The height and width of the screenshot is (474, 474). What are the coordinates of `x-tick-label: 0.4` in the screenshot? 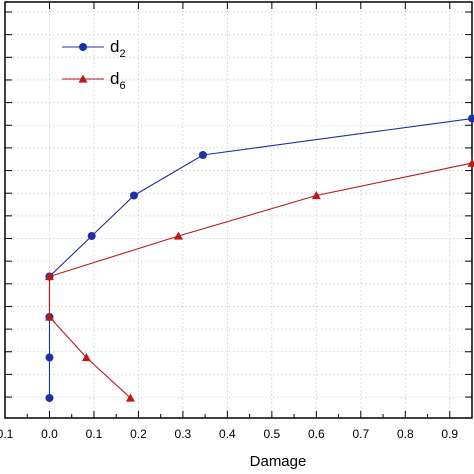 It's located at (227, 434).